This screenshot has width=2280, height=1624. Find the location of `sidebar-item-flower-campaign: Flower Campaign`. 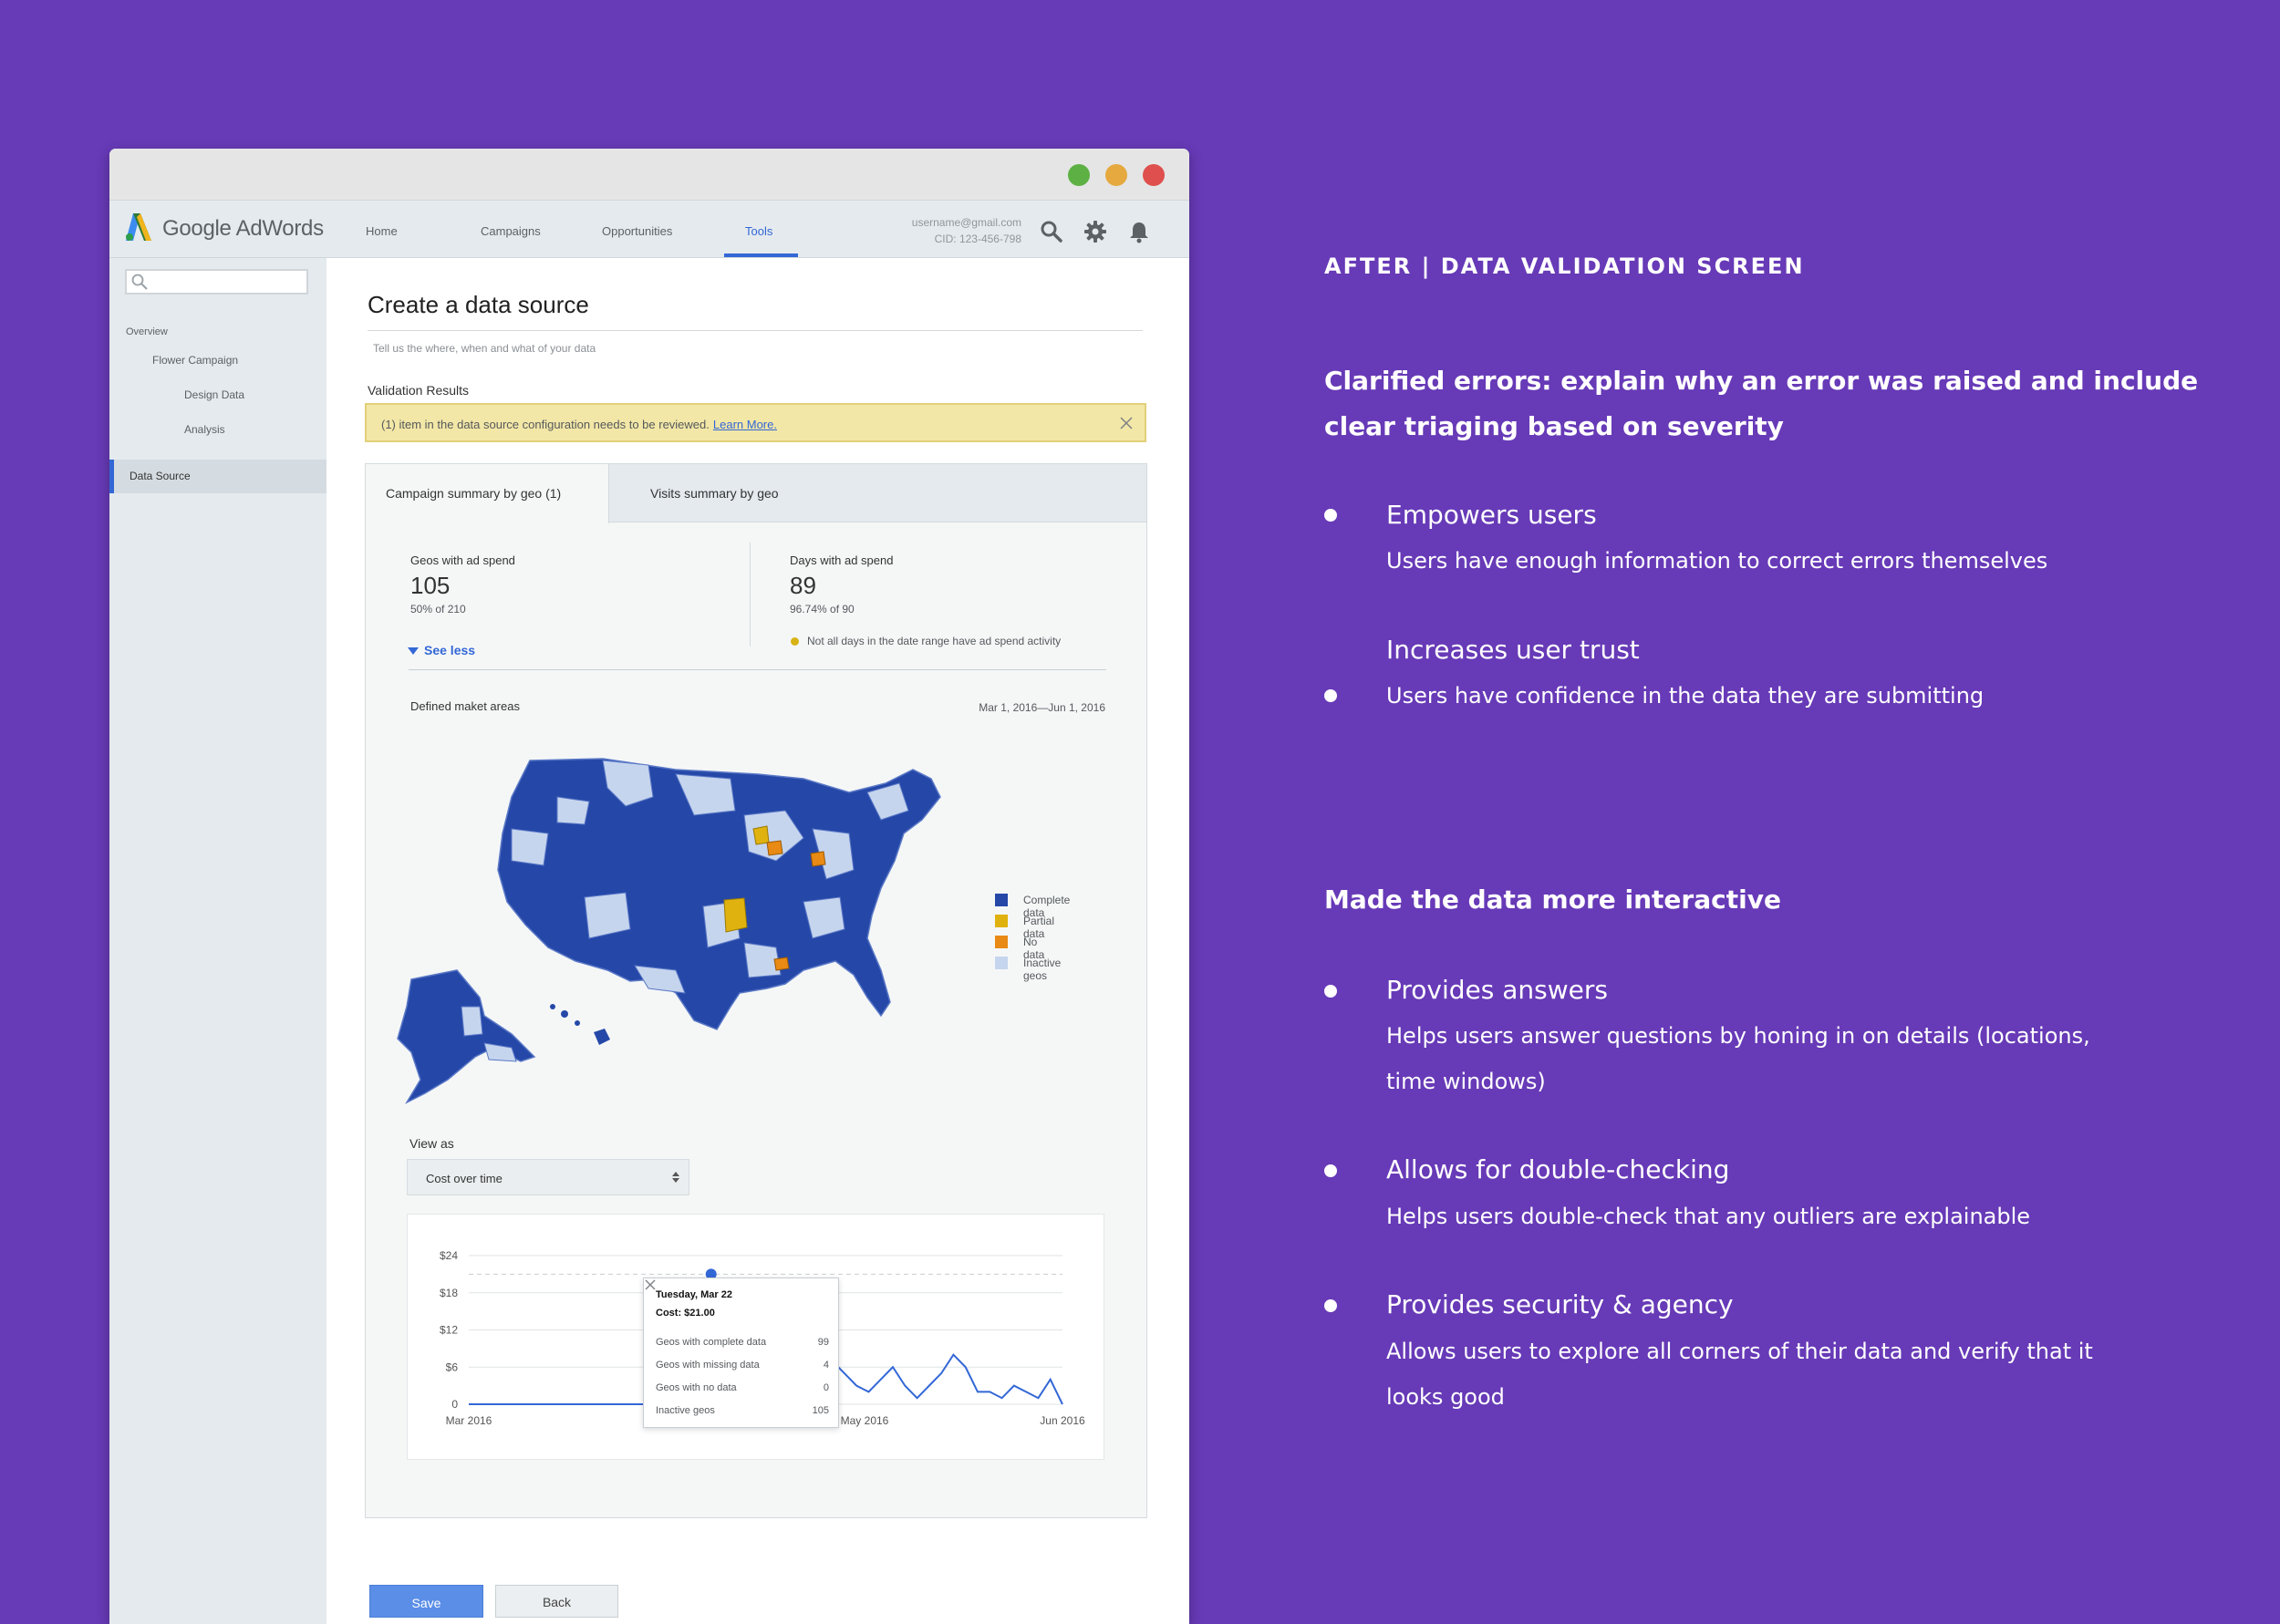

sidebar-item-flower-campaign: Flower Campaign is located at coordinates (196, 361).